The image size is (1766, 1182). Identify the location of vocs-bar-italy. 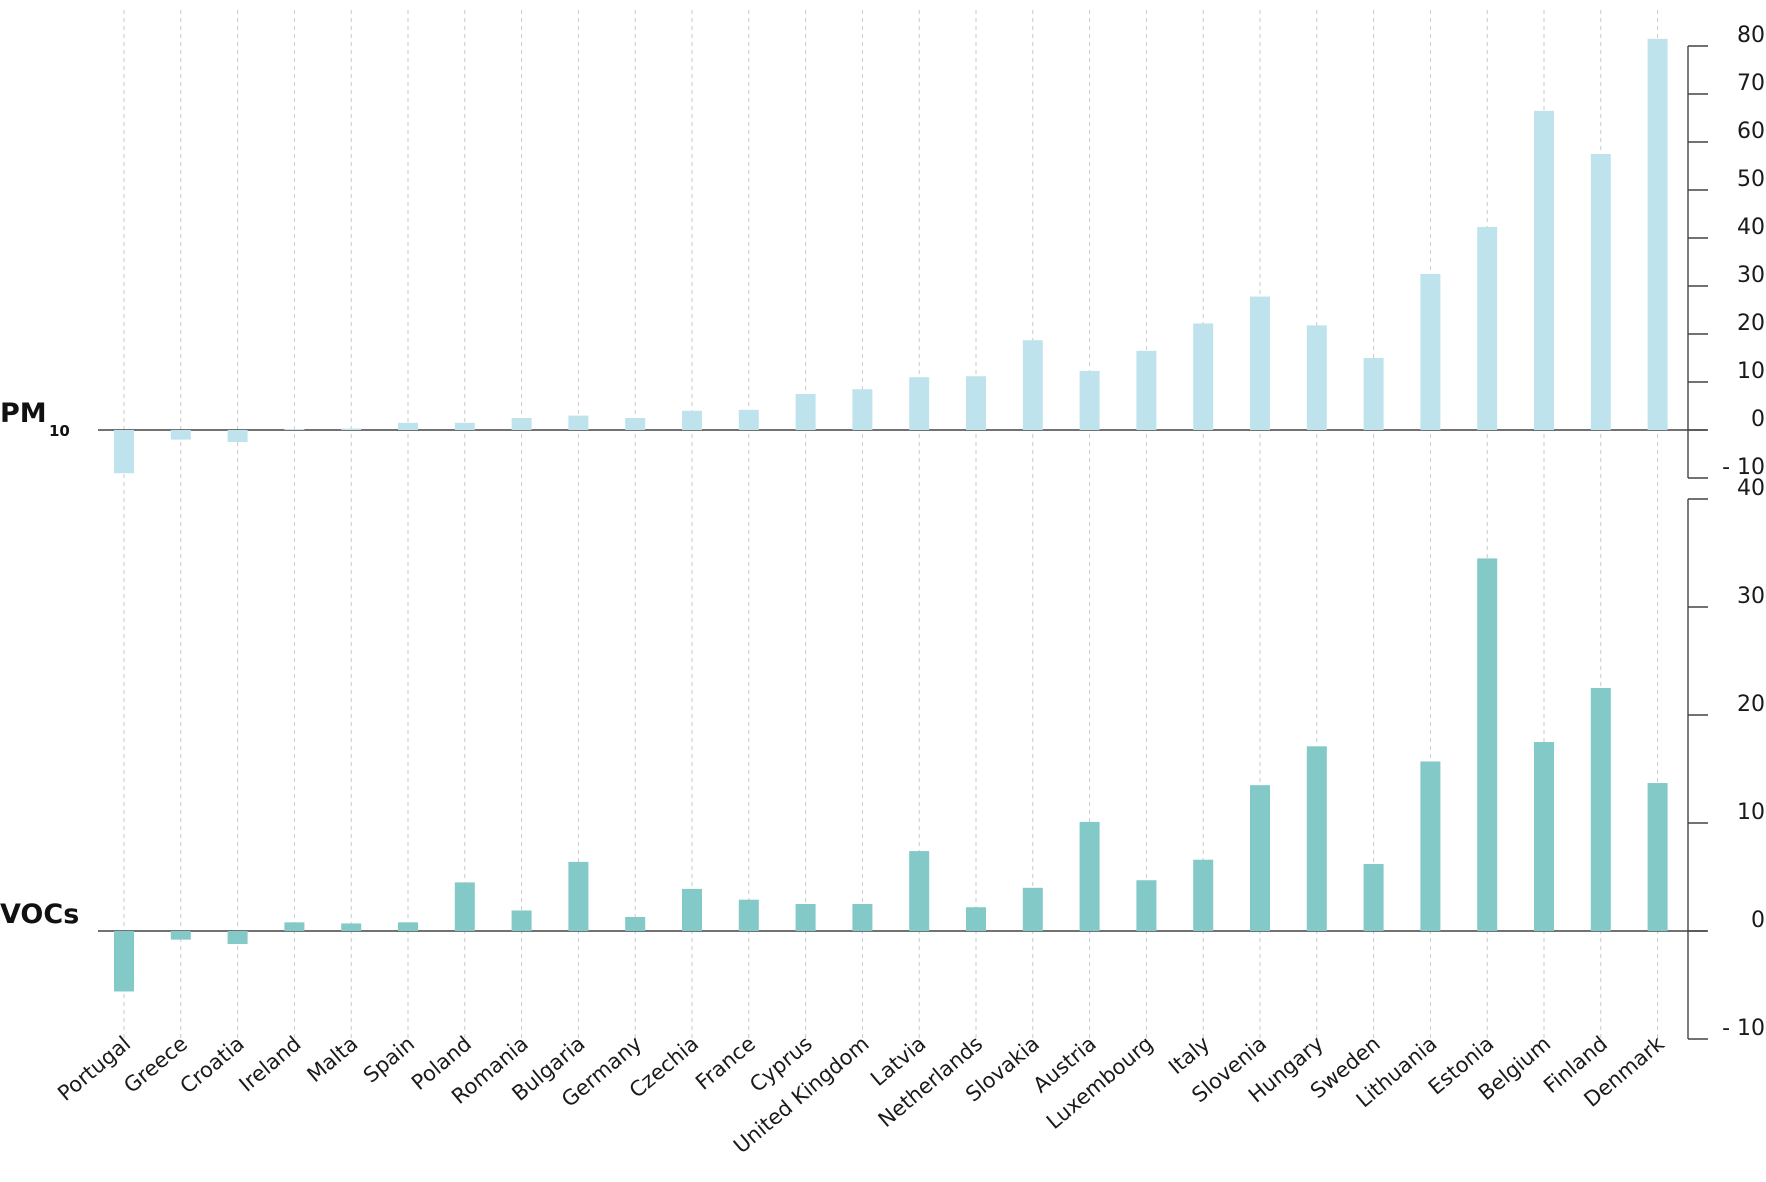
(1203, 895).